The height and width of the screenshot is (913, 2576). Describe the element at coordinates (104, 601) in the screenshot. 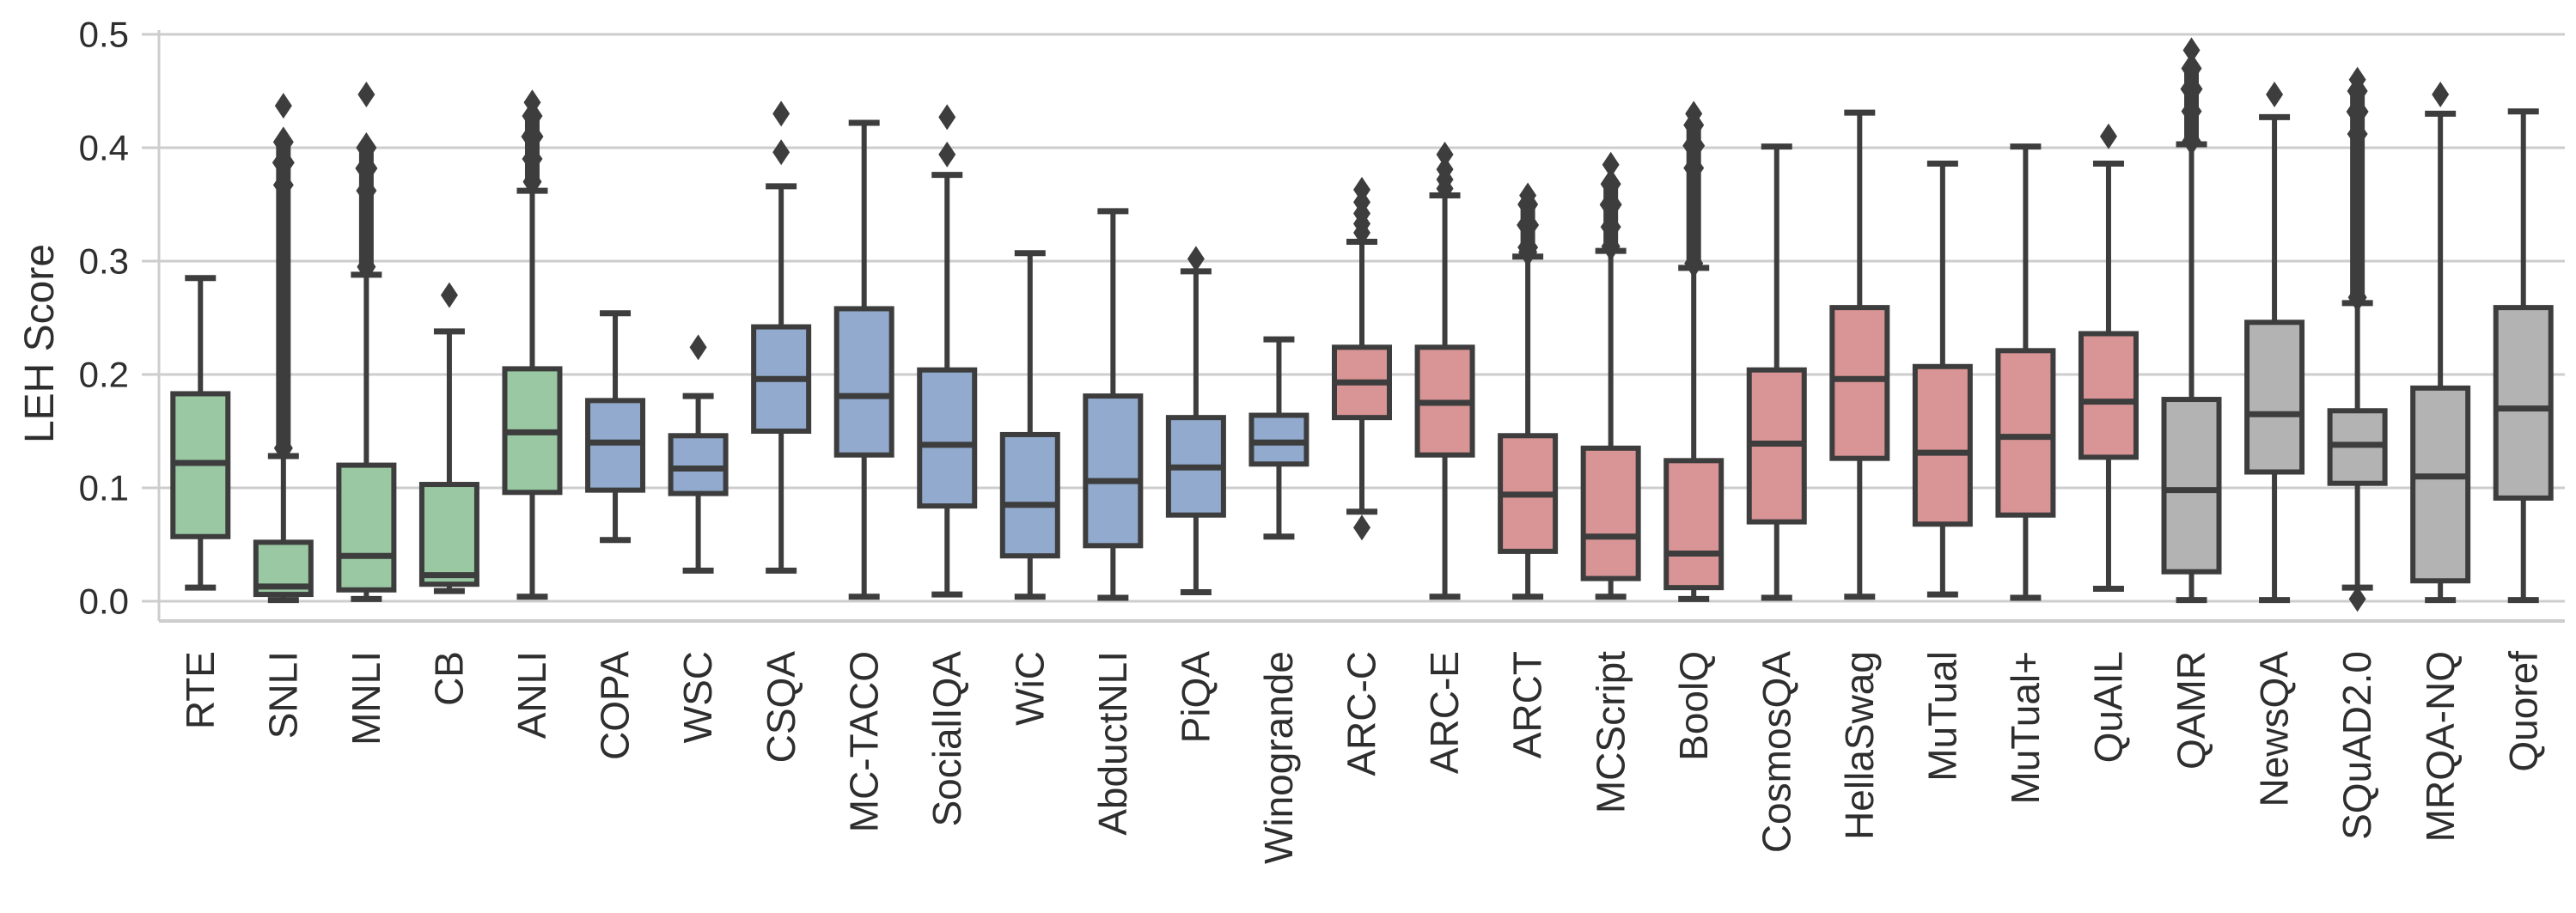

I see `ytick-label-0.0: 0.0` at that location.